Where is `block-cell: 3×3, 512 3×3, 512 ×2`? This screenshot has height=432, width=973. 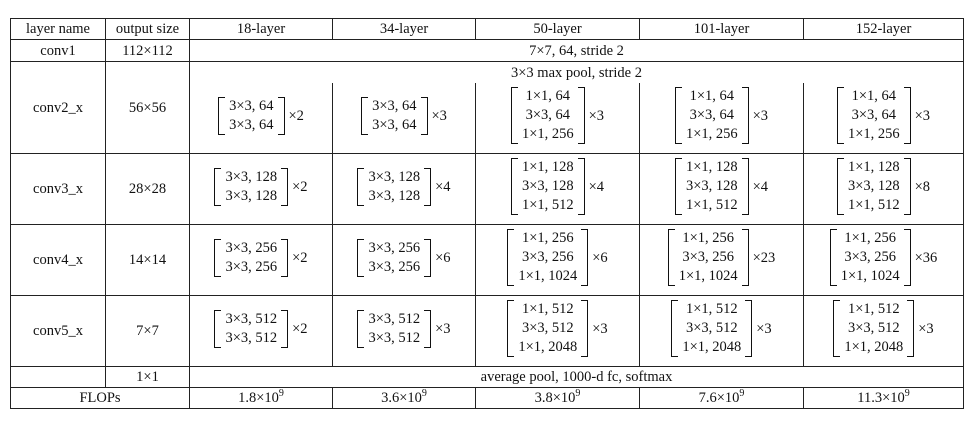 block-cell: 3×3, 512 3×3, 512 ×2 is located at coordinates (261, 331).